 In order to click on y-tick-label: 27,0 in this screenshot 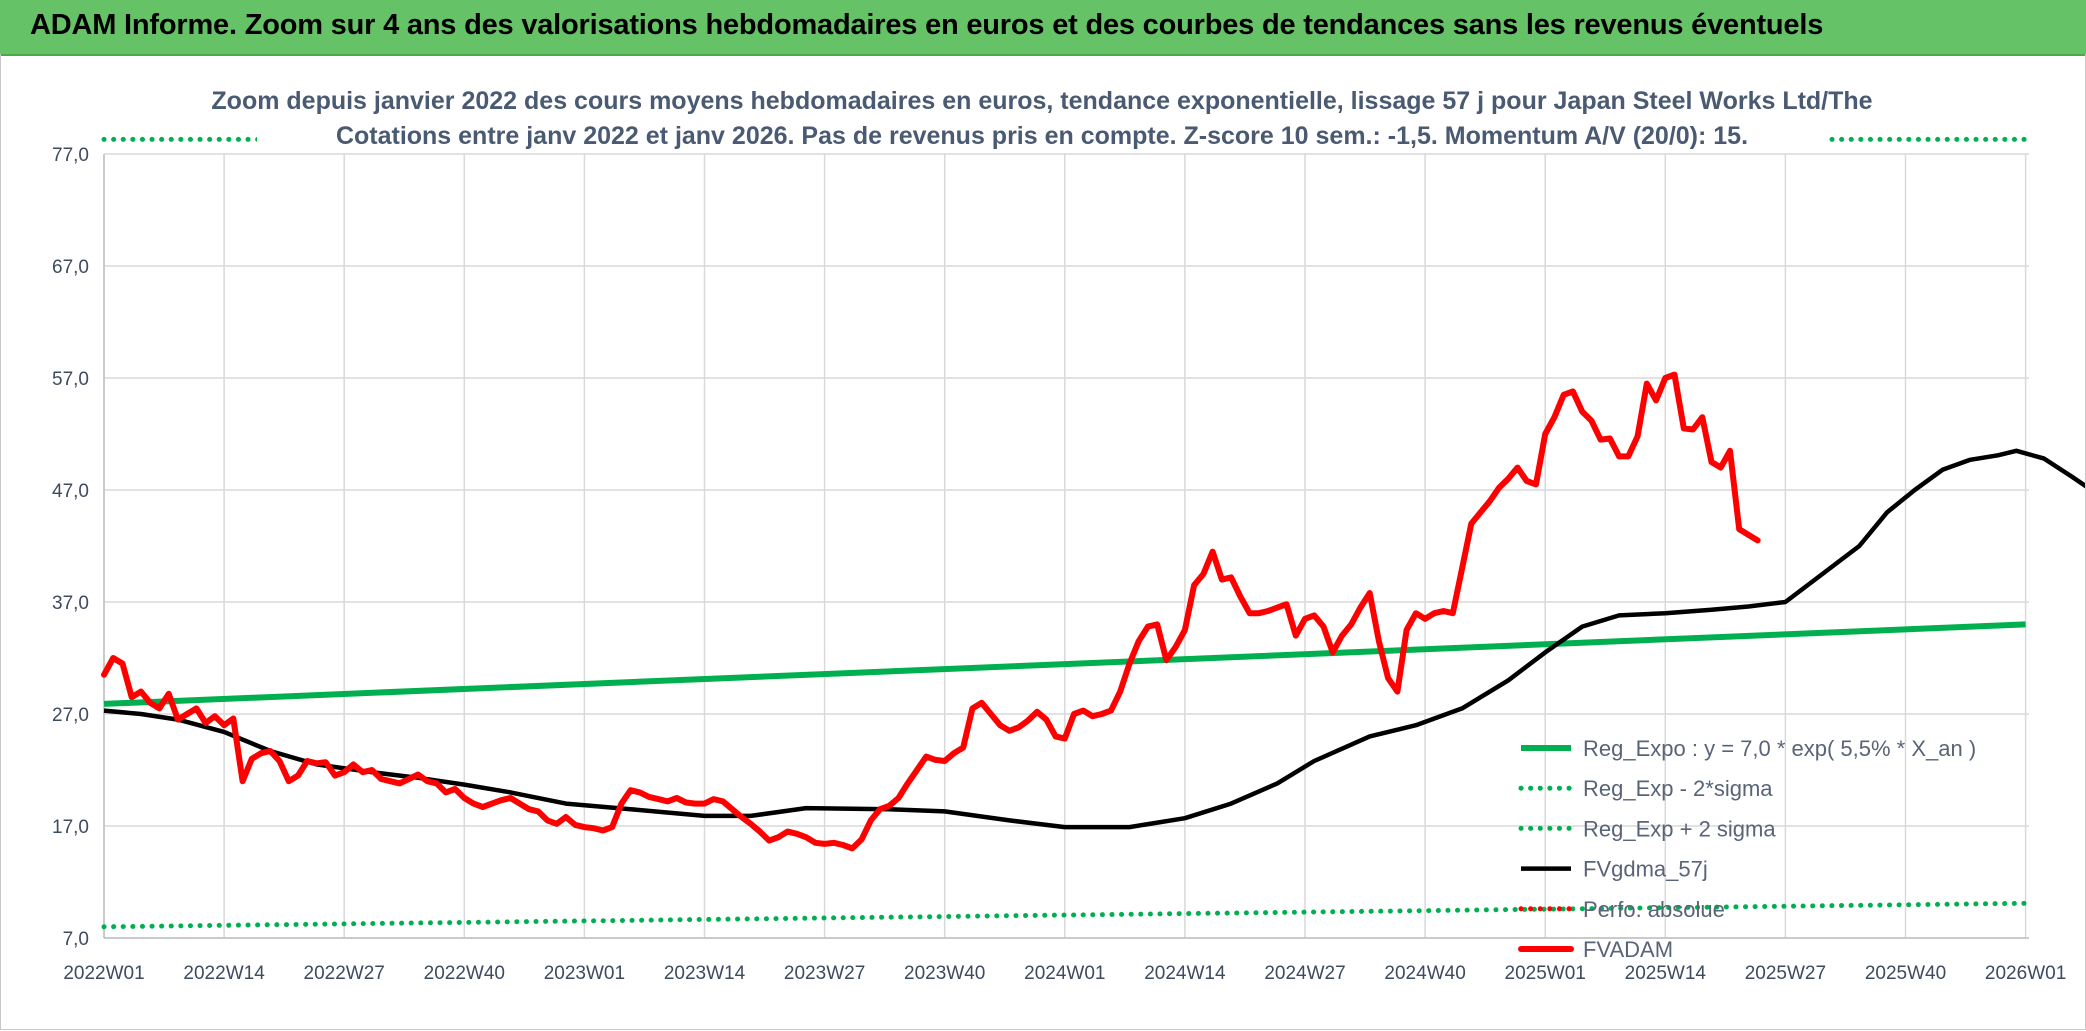, I will do `click(70, 715)`.